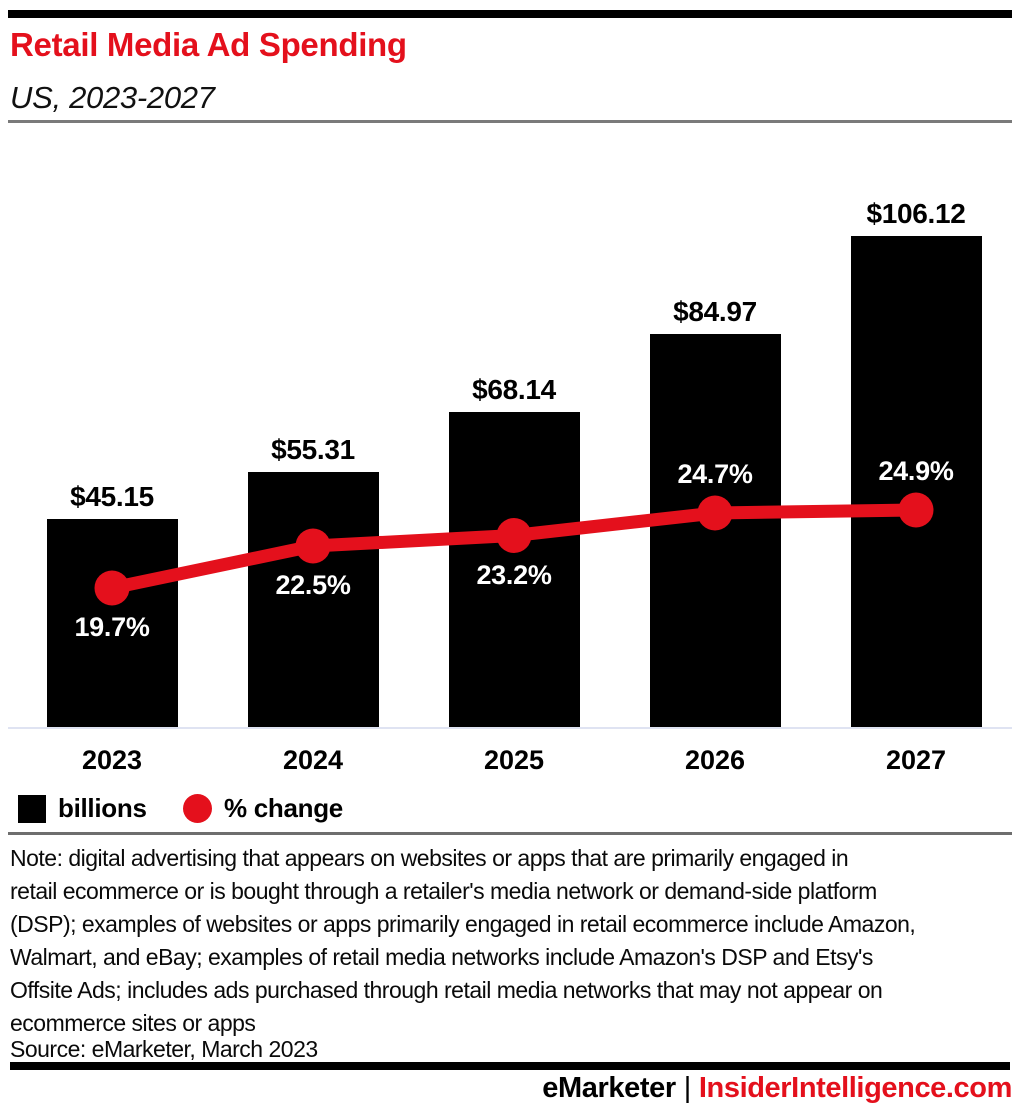  Describe the element at coordinates (313, 449) in the screenshot. I see `bar-value-label-2024: $55.31` at that location.